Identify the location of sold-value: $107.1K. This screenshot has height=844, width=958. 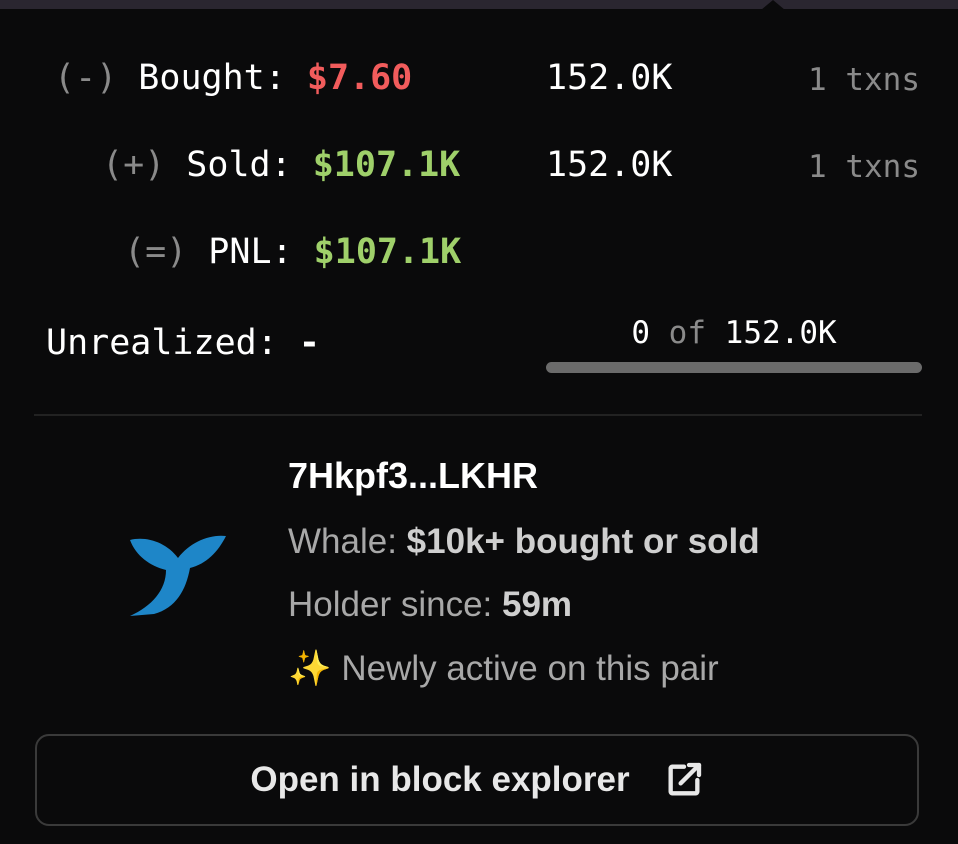
(386, 165).